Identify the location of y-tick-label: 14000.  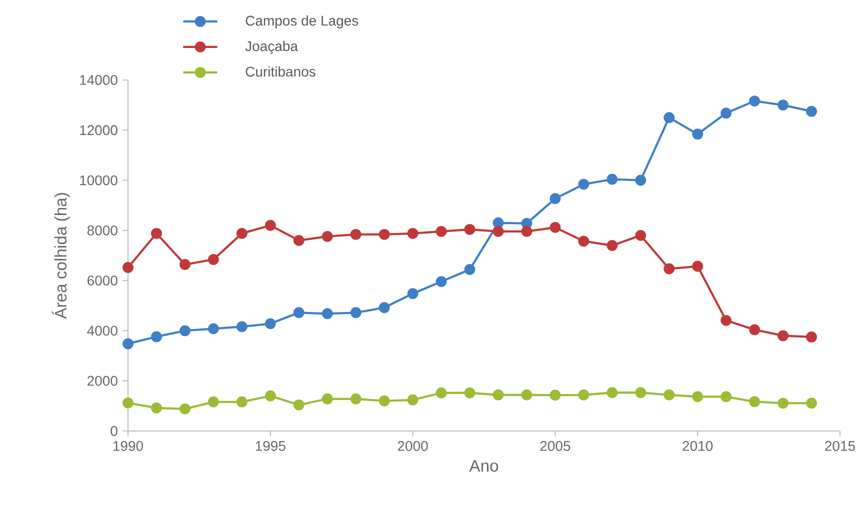
(99, 80).